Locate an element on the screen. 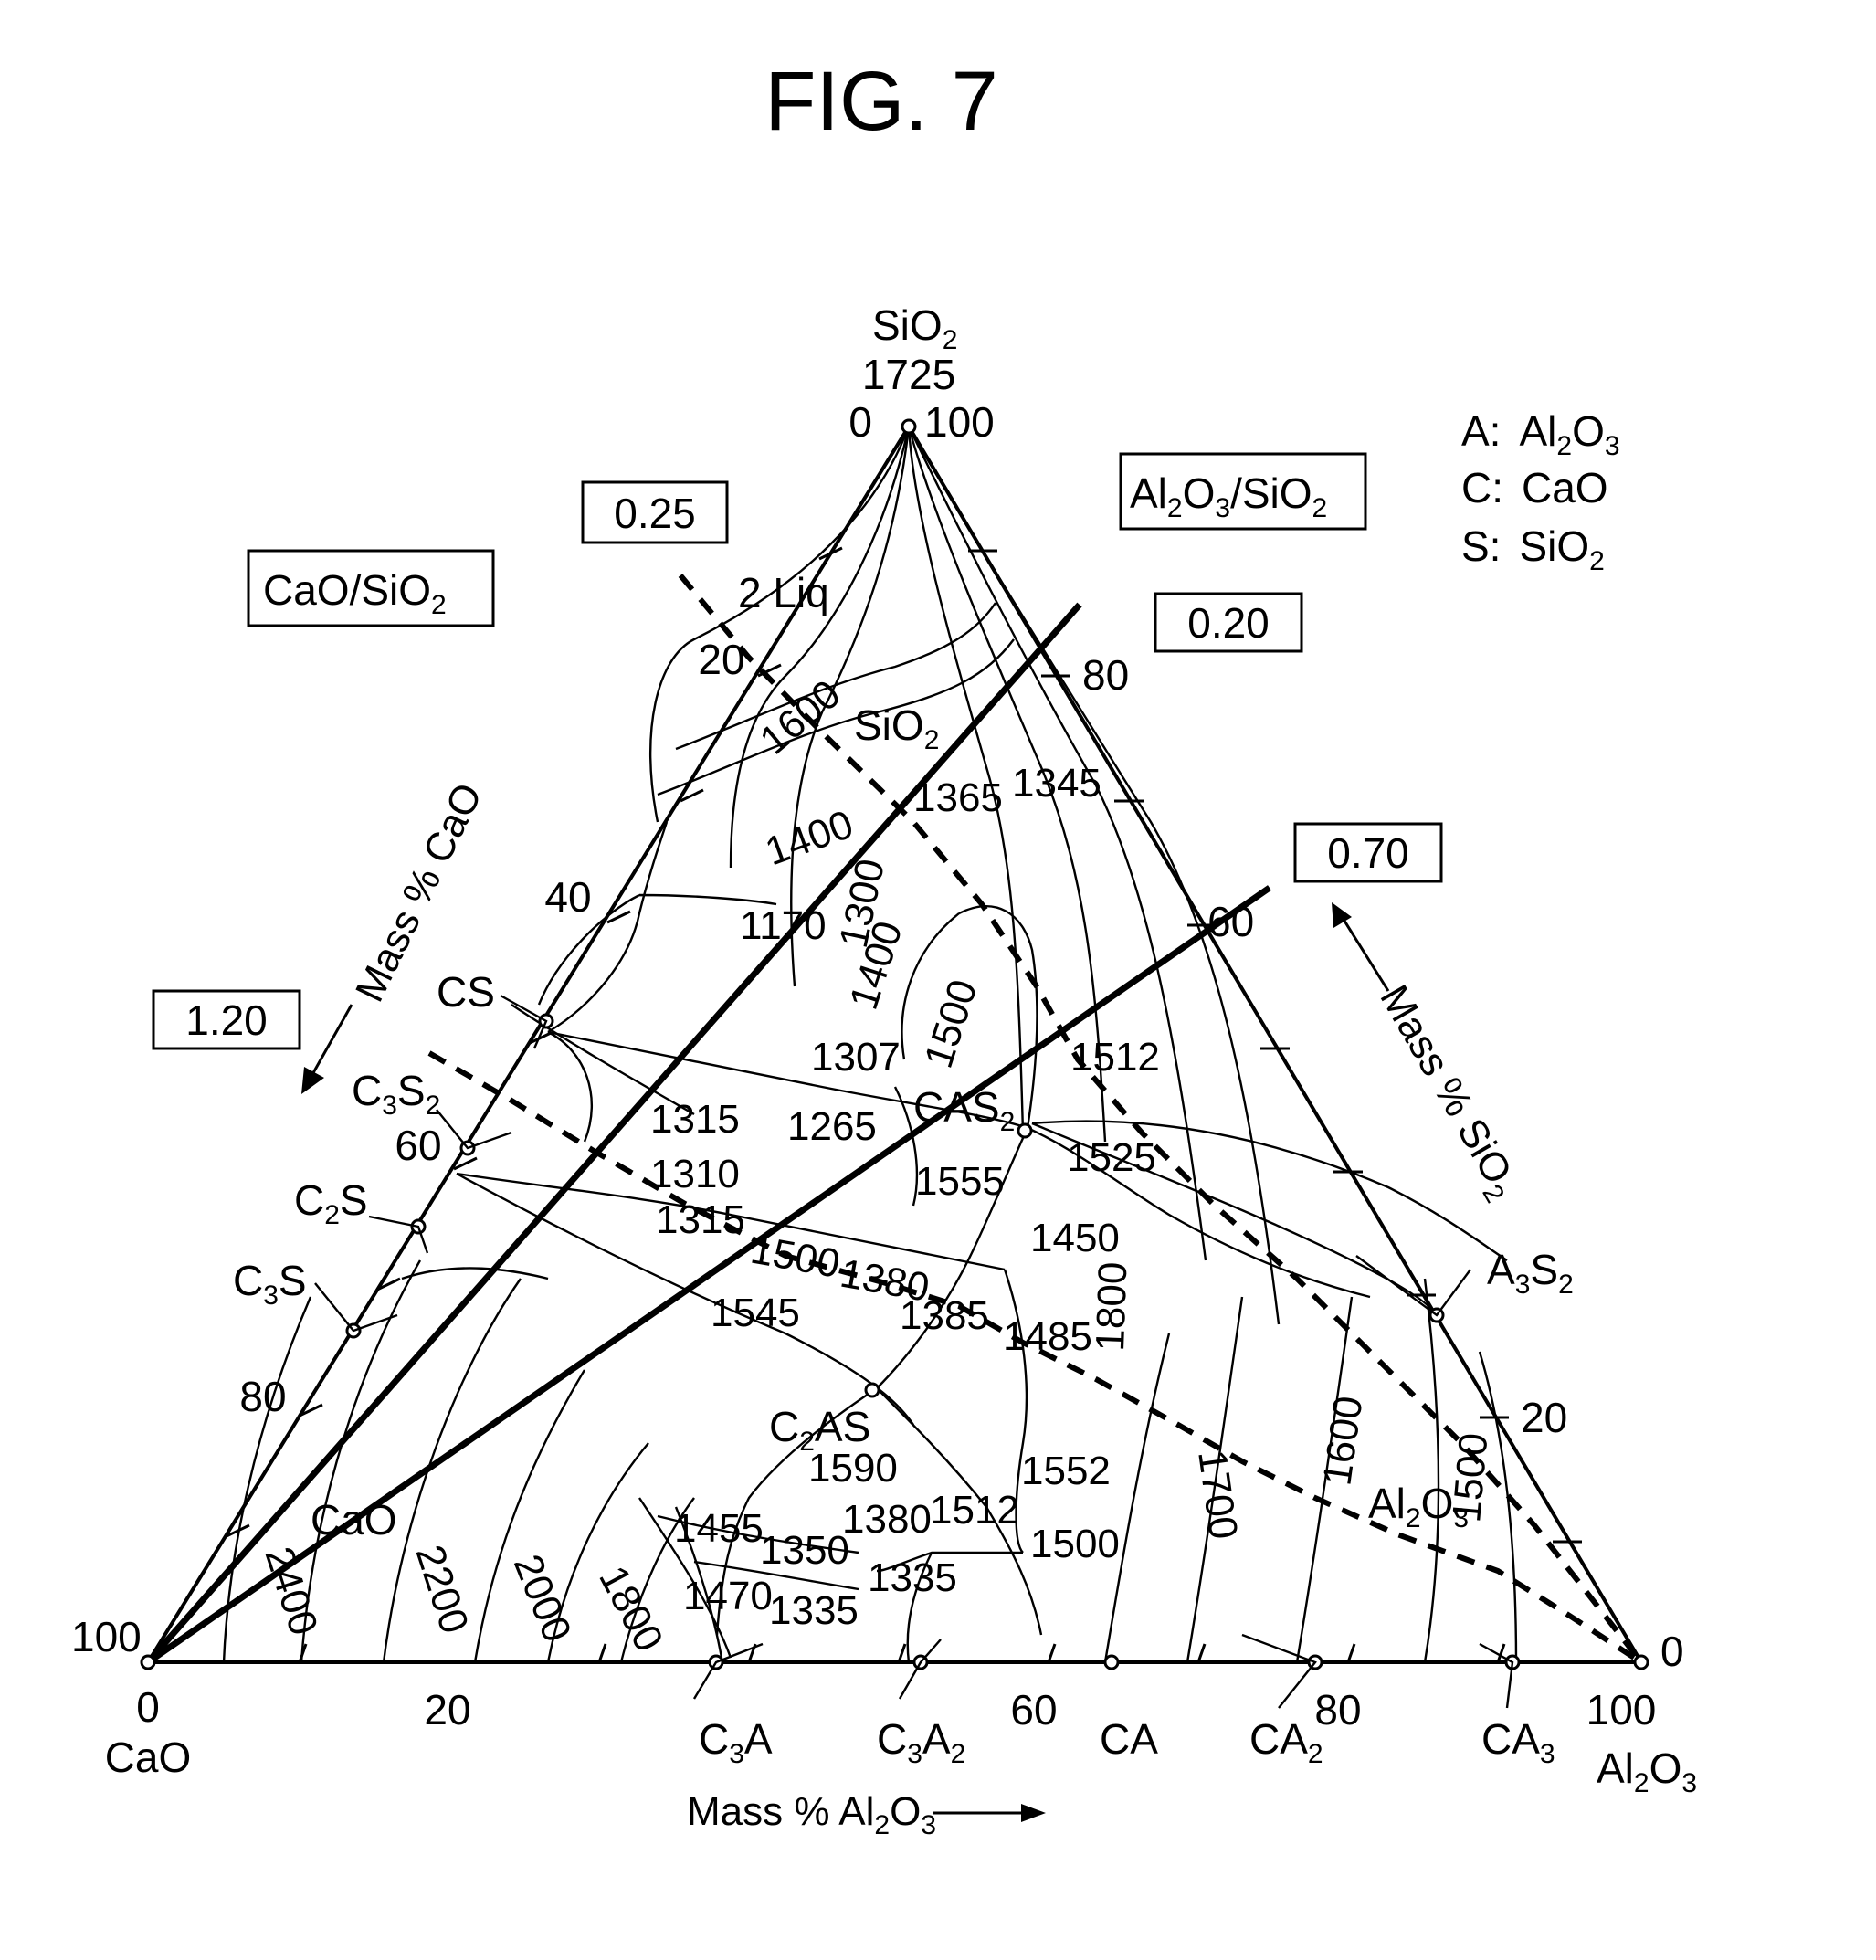 The width and height of the screenshot is (1876, 1960). svg-text: 1.20 is located at coordinates (226, 1020).